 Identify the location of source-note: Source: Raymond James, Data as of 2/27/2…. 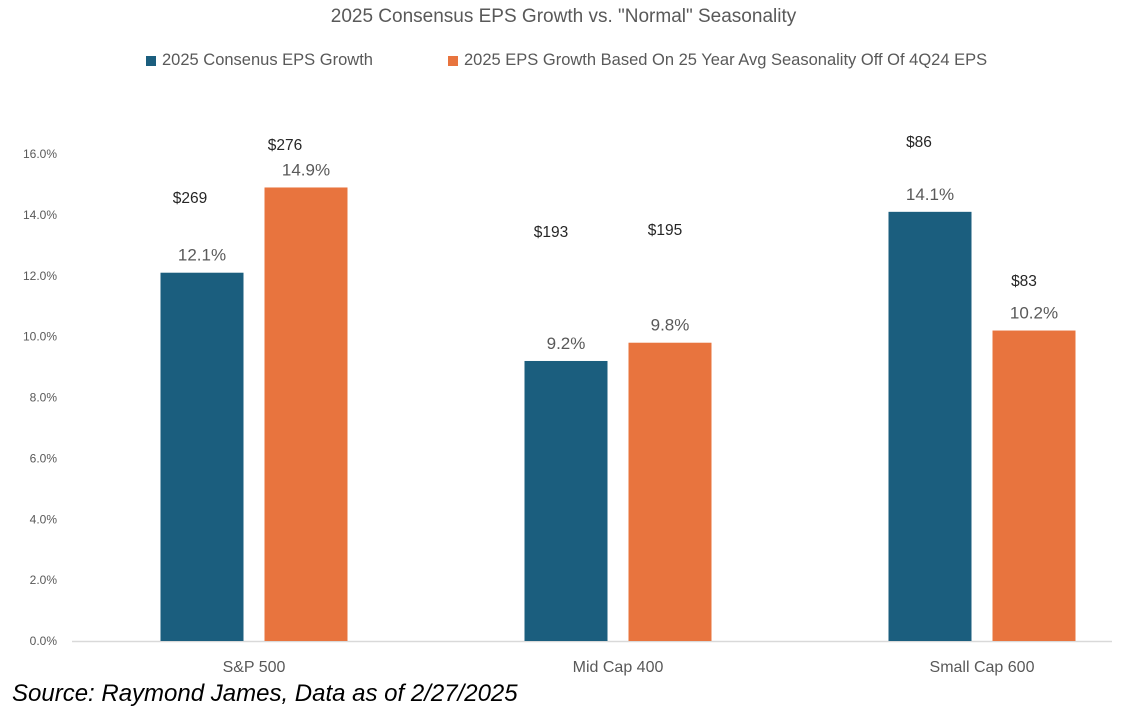
(265, 693).